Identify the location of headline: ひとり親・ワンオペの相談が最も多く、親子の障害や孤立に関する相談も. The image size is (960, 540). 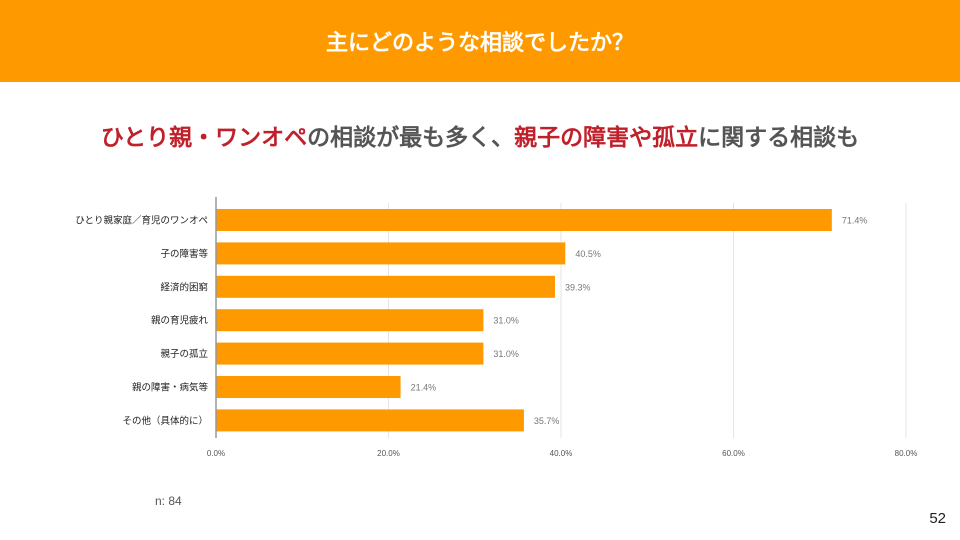
(480, 135).